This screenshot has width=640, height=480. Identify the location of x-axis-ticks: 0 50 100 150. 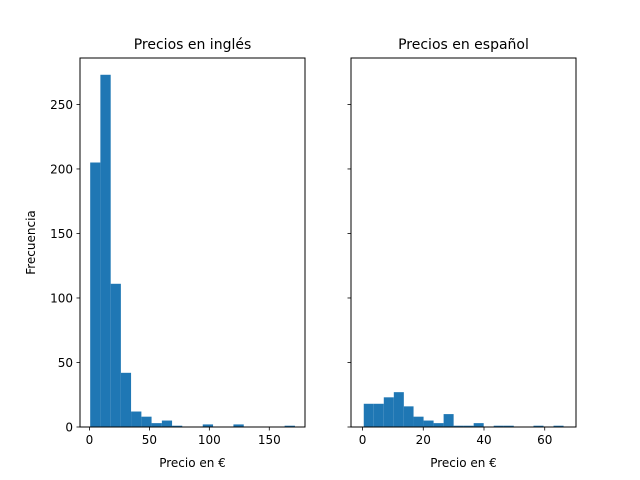
(183, 437).